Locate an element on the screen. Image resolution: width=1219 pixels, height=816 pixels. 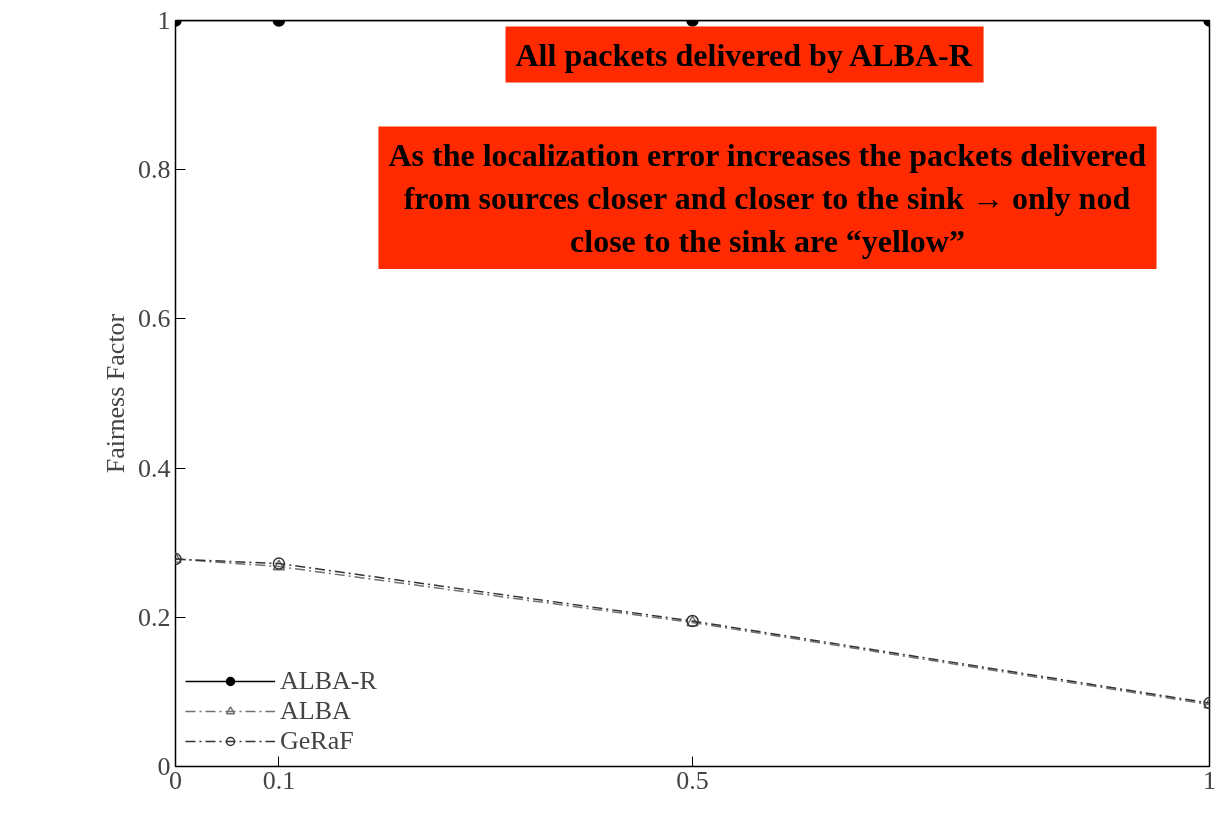
legend-label: ALBA-R is located at coordinates (328, 681).